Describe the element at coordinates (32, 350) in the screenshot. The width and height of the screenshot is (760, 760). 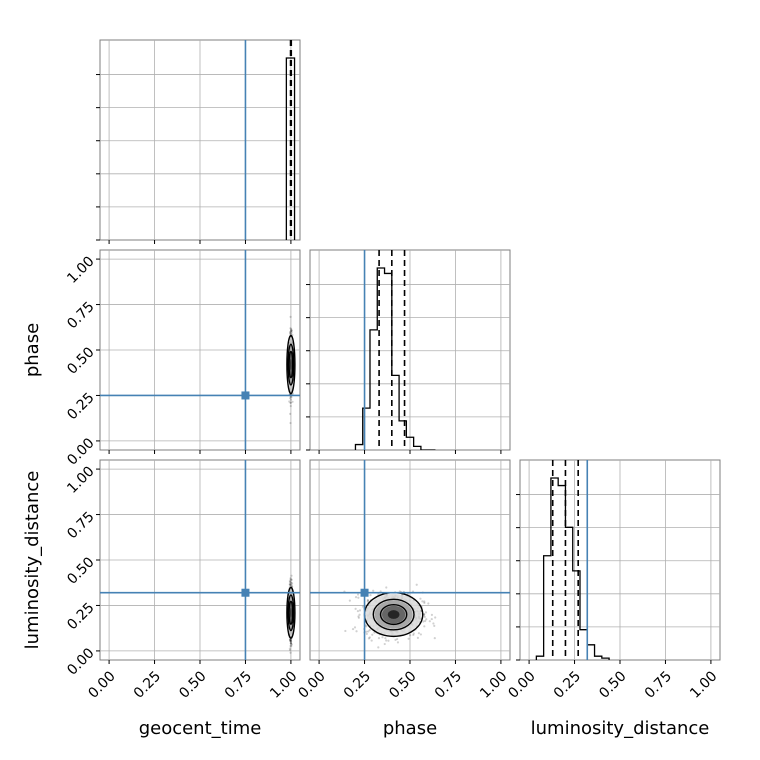
I see `y-axis-label-phase: phase` at that location.